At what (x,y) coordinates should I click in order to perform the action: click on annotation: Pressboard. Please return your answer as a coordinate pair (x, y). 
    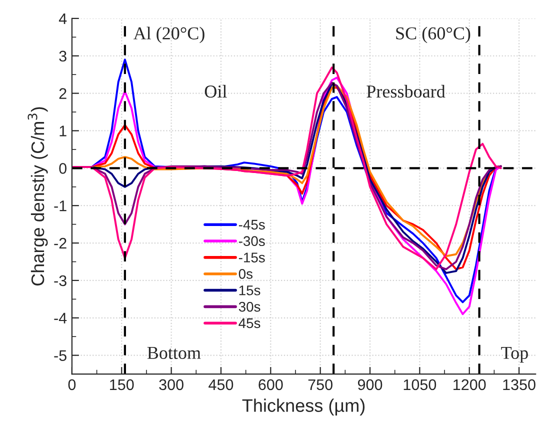
    Looking at the image, I should click on (406, 91).